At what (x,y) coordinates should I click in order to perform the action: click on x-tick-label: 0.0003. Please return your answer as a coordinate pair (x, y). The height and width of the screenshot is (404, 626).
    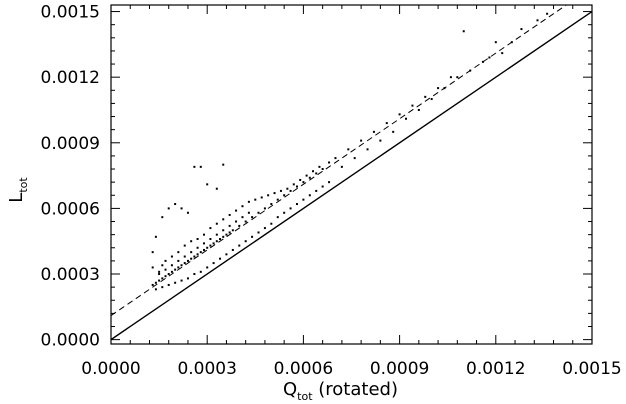
    Looking at the image, I should click on (206, 369).